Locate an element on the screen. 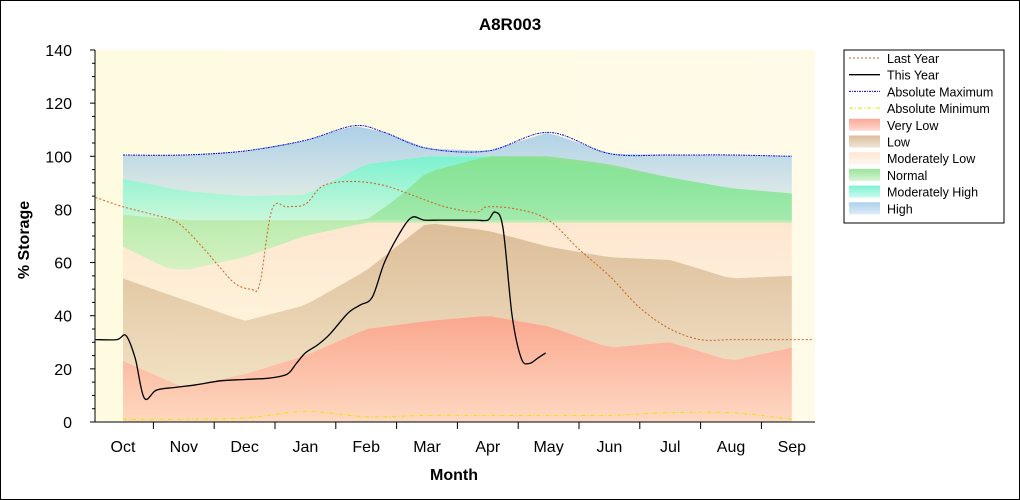  legend-label-absolute-maximum: Absolute Maximum is located at coordinates (940, 92).